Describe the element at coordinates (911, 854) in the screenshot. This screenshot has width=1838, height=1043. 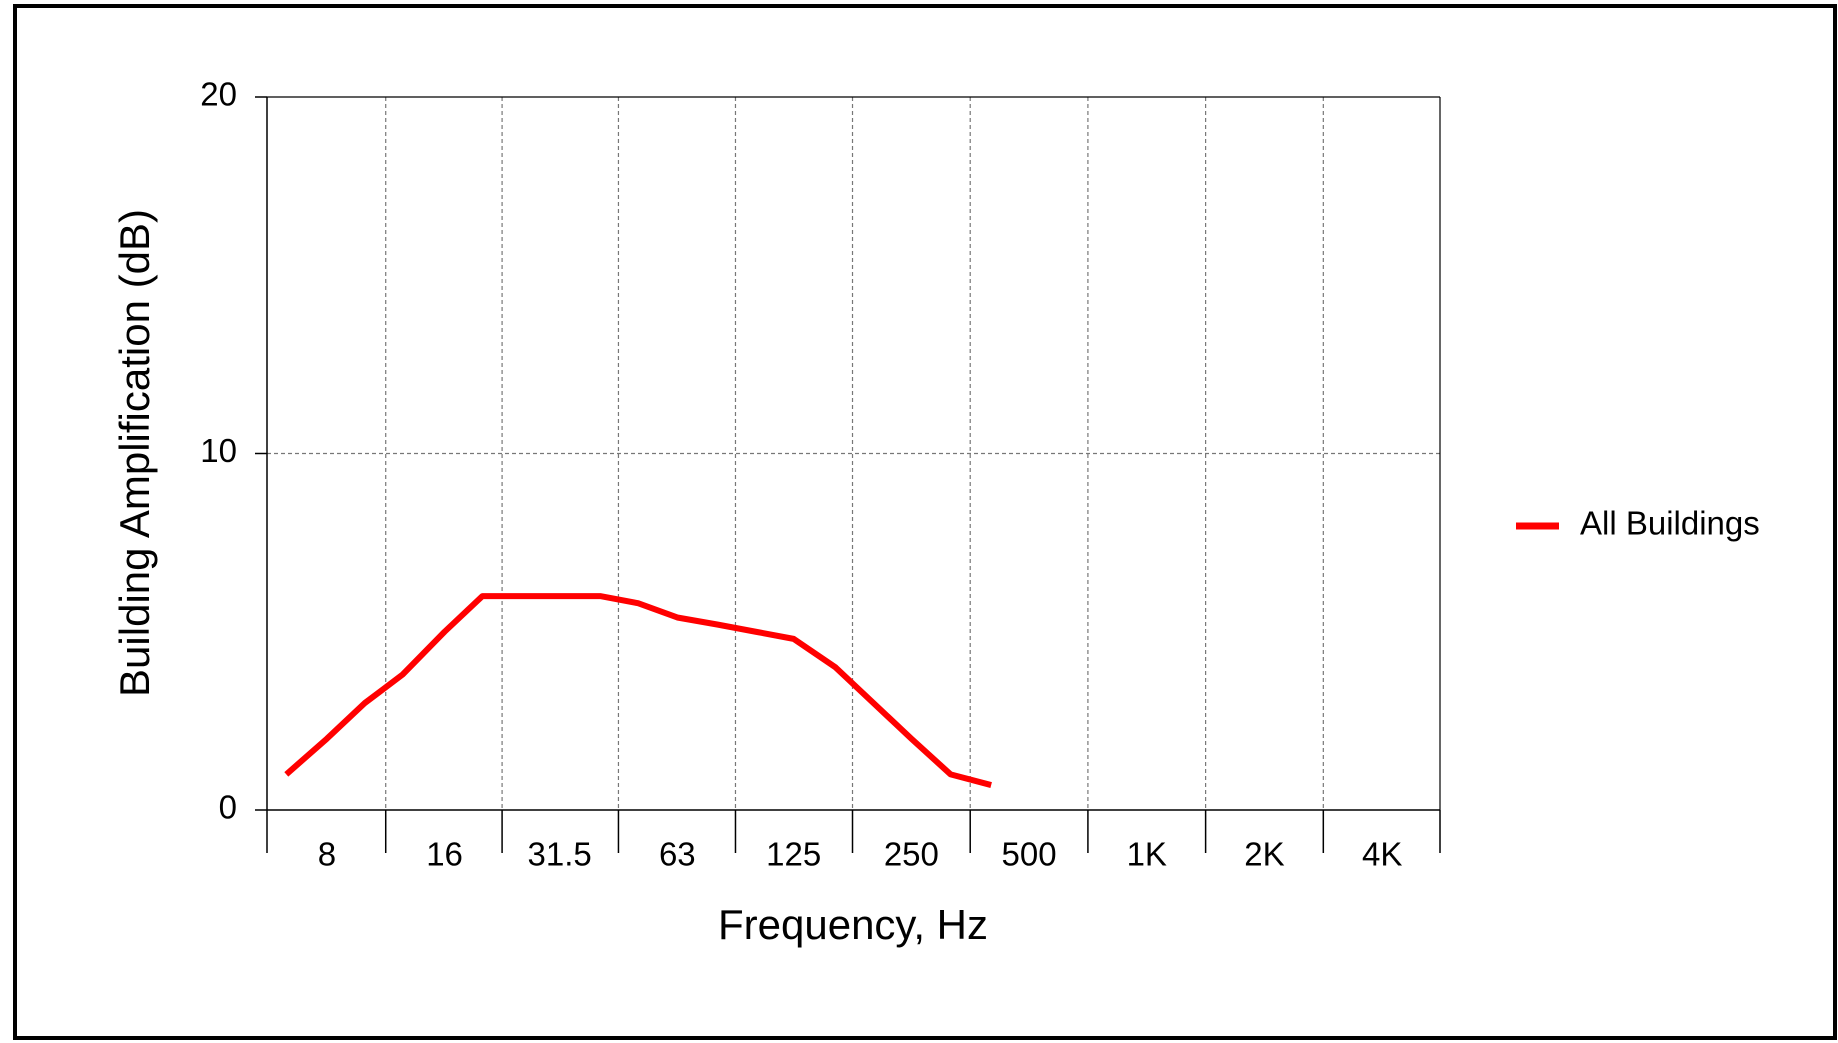
I see `x-tick-label: 250` at that location.